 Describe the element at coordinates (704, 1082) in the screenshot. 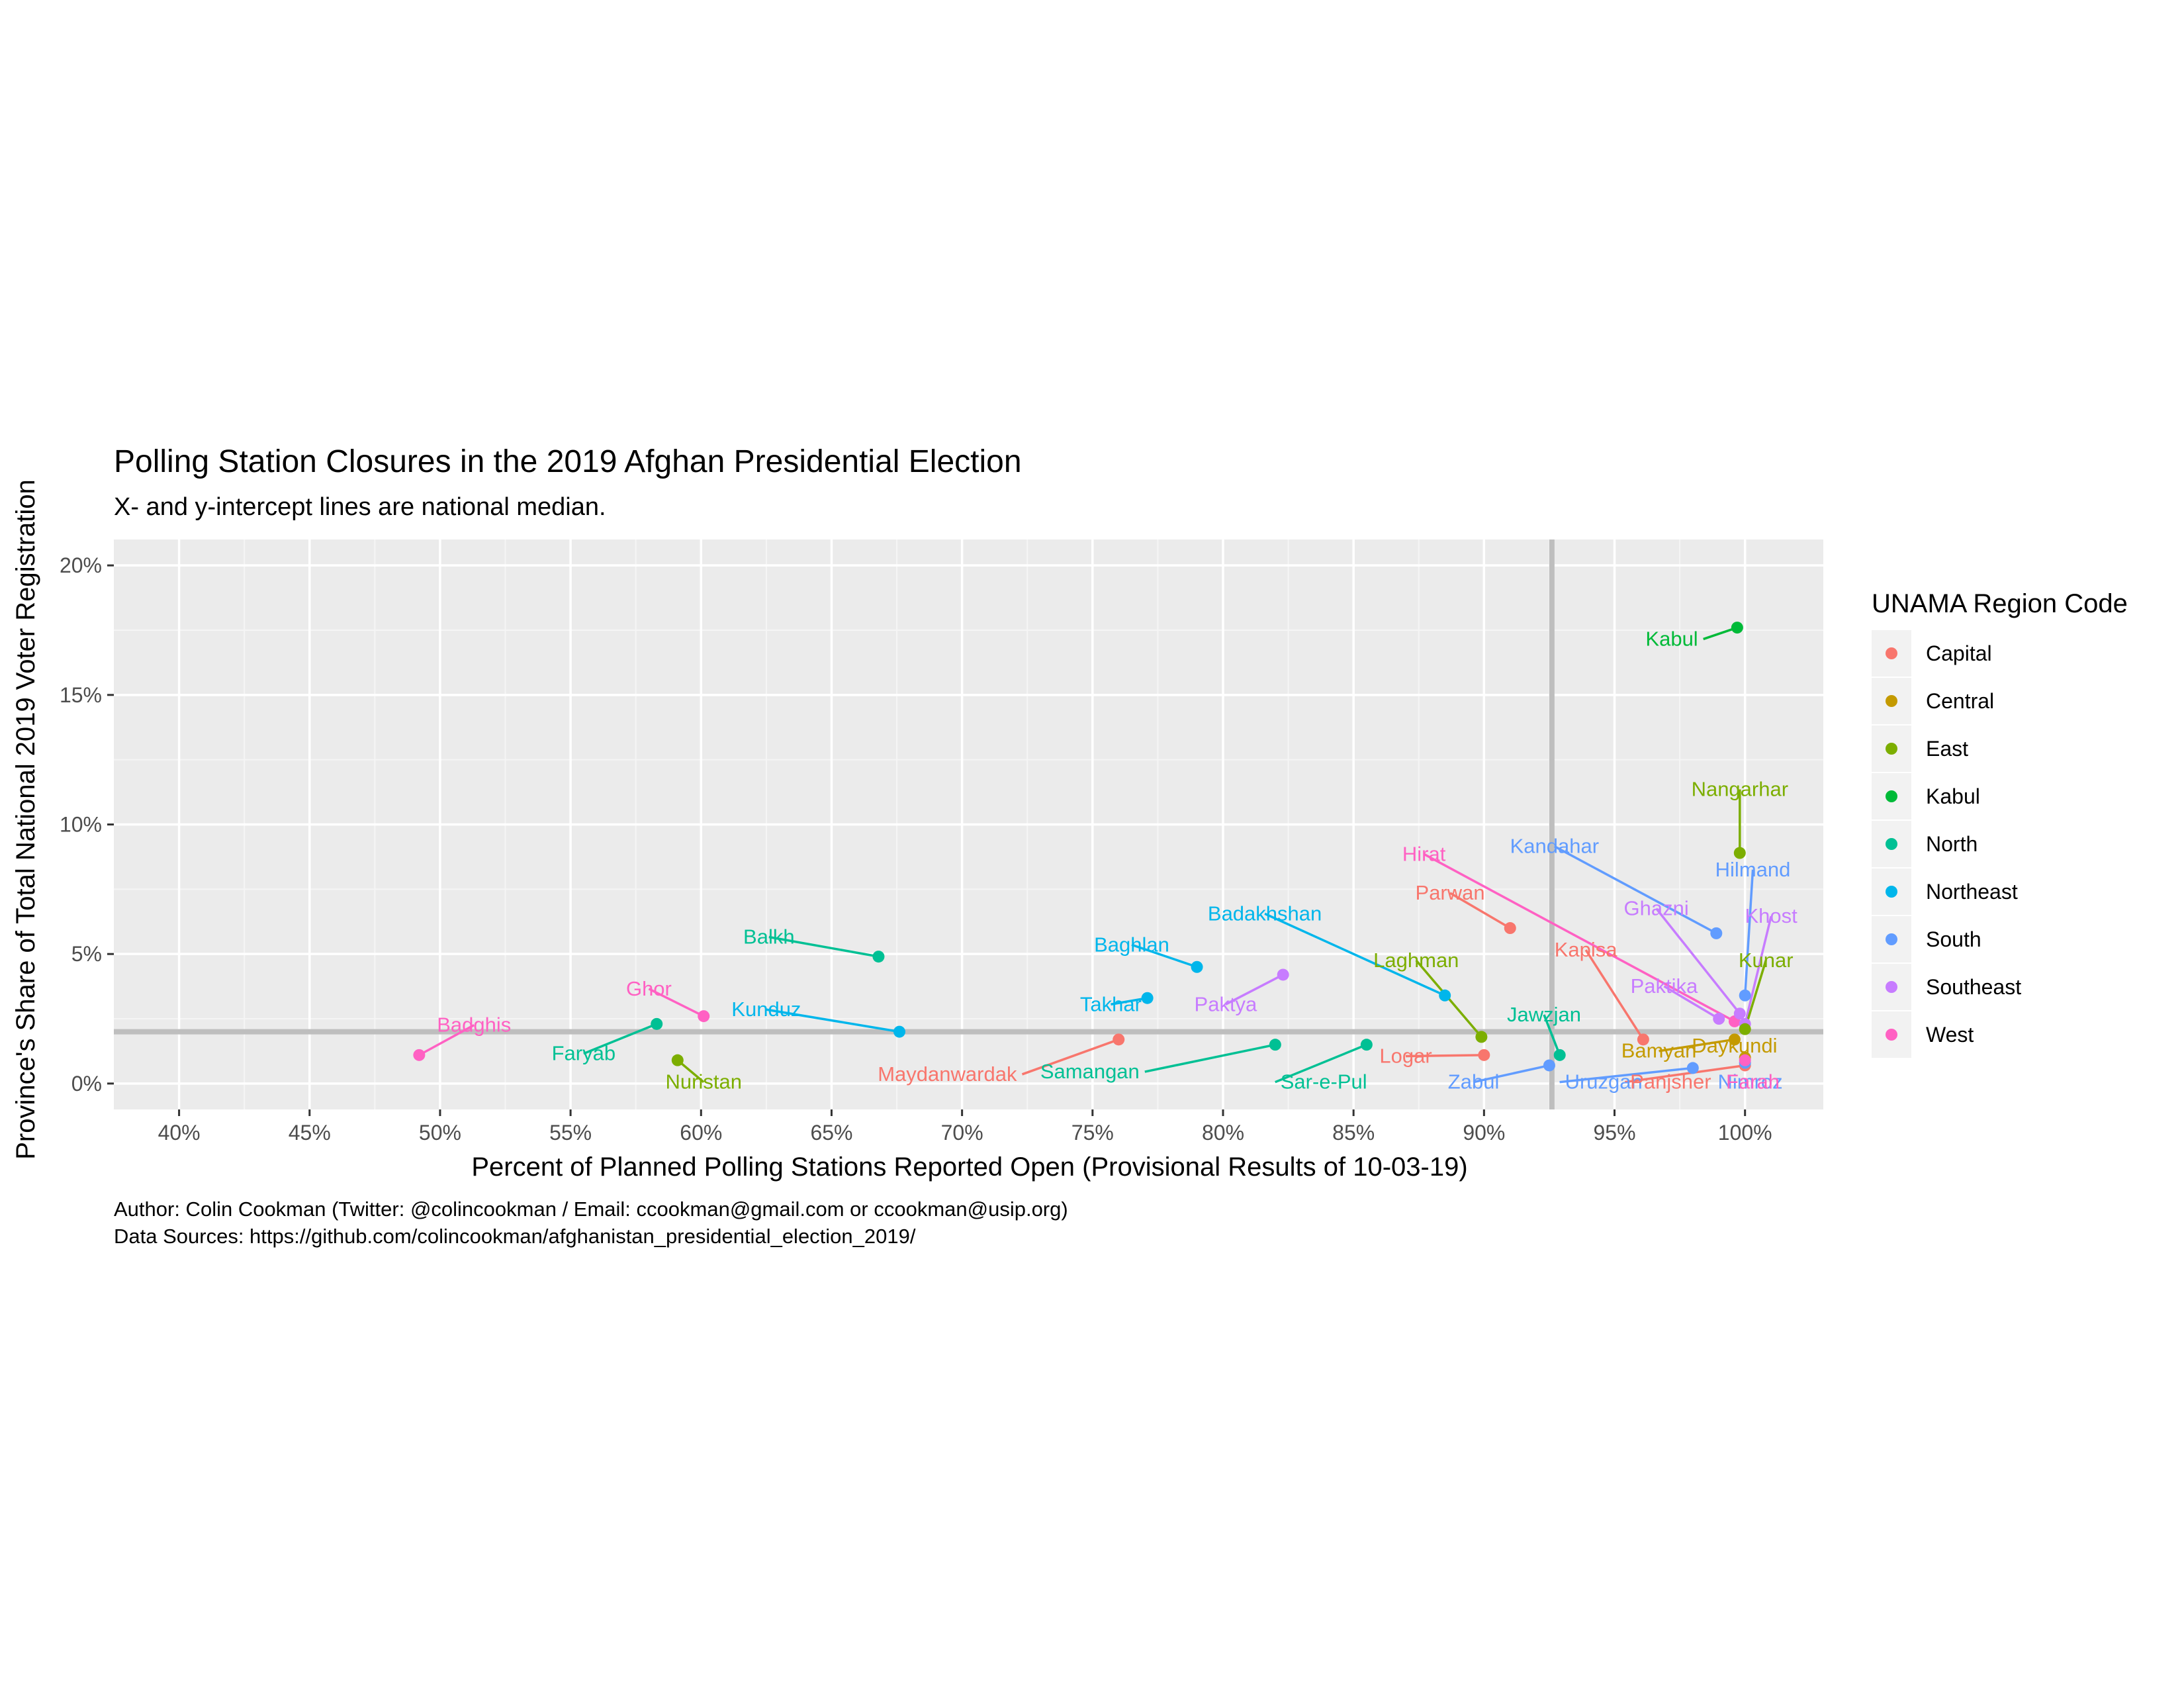

I see `label-nuristan: Nuristan` at that location.